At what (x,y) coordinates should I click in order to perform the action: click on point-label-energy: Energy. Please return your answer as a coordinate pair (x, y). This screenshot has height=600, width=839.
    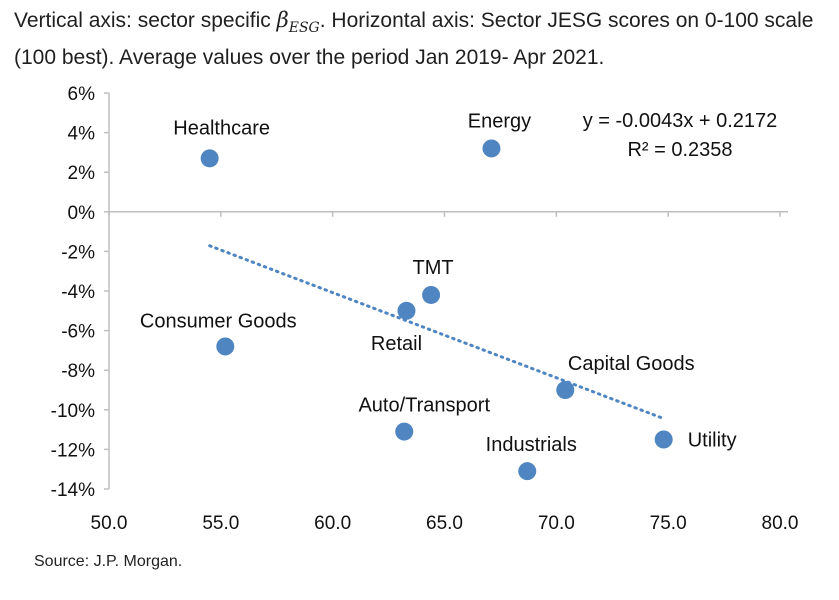
    Looking at the image, I should click on (499, 121).